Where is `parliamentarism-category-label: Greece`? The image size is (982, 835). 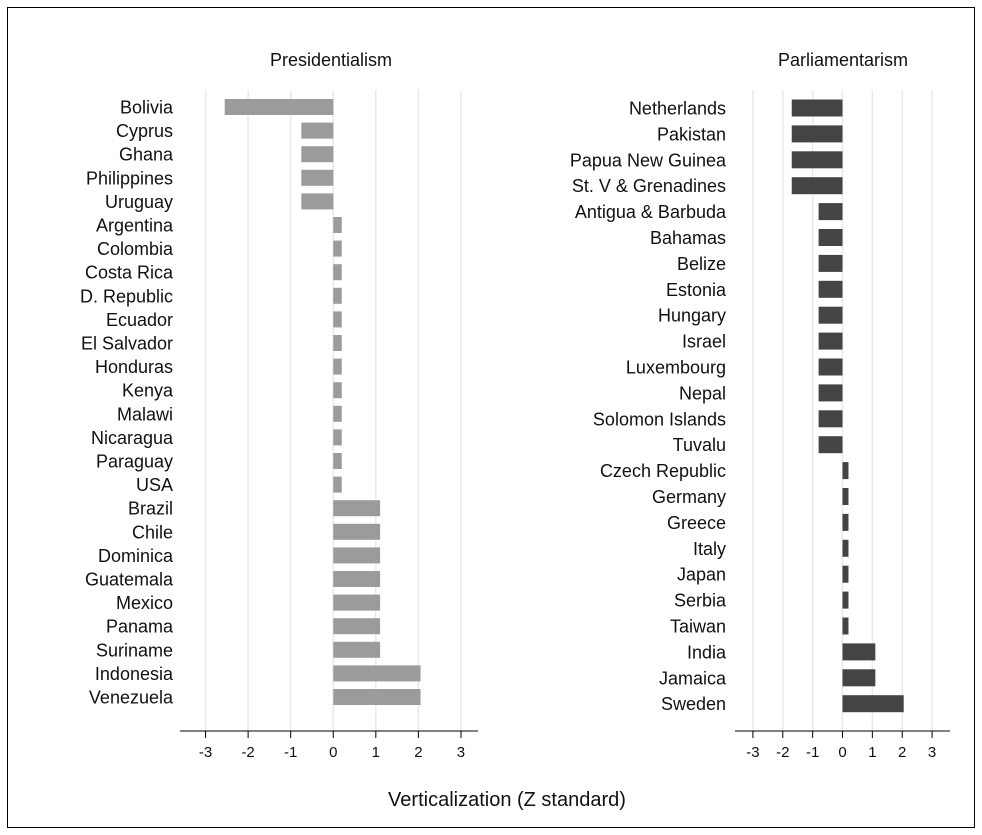
parliamentarism-category-label: Greece is located at coordinates (696, 523).